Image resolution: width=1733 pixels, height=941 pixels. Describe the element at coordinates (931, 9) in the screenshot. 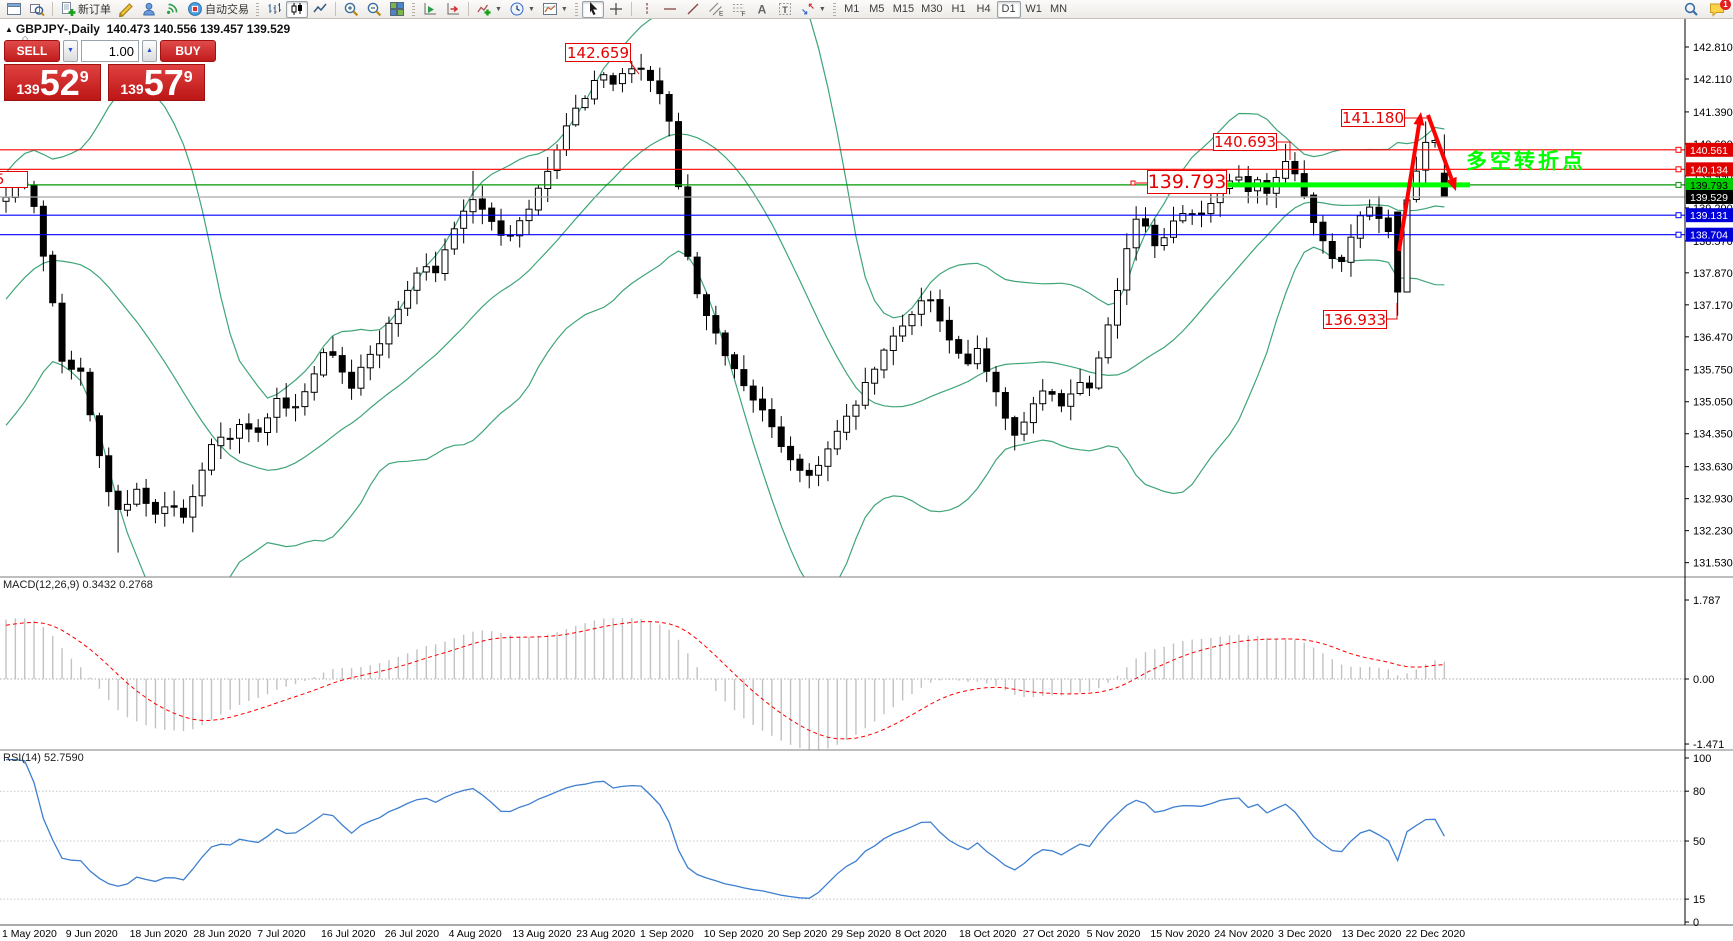

I see `timeframe-m30-button: M30` at that location.